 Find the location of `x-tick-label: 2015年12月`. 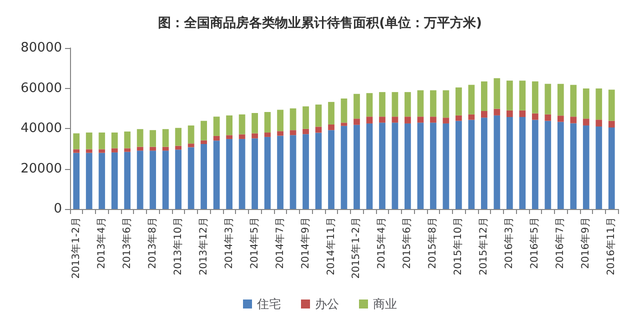

x-tick-label: 2015年12月 is located at coordinates (484, 246).